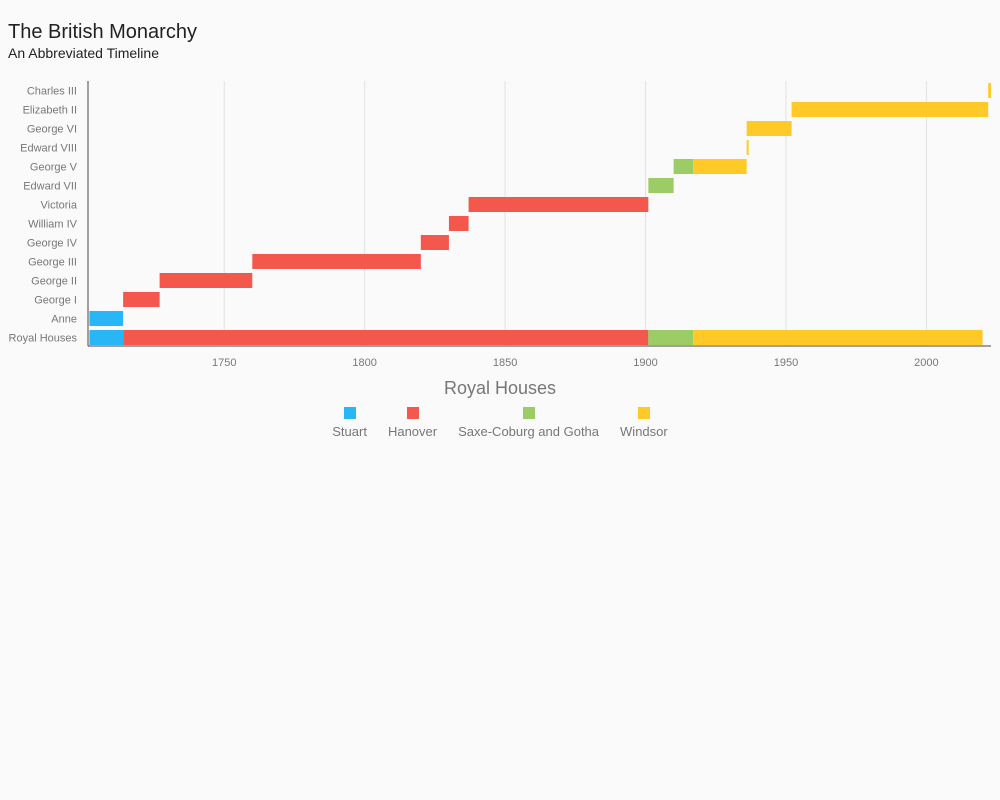  Describe the element at coordinates (59, 206) in the screenshot. I see `row-label-victoria: Victoria` at that location.